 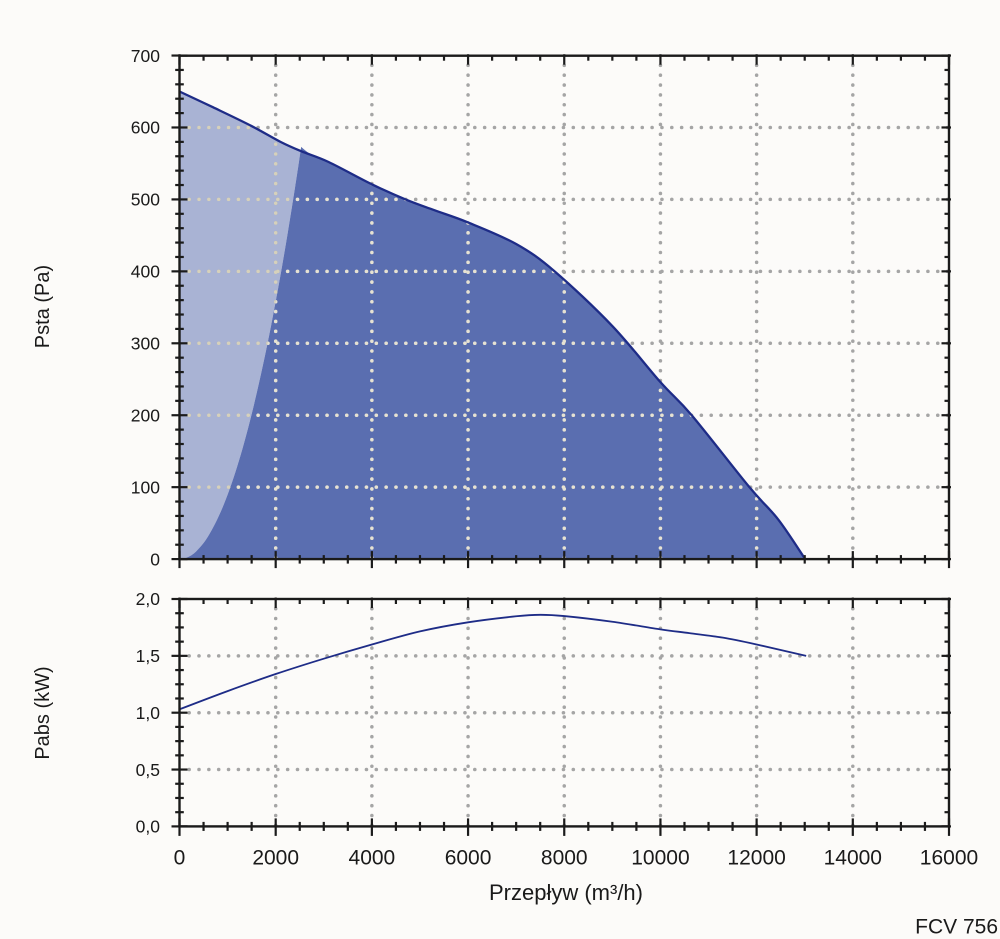 I want to click on svg-text: 200, so click(x=145, y=415).